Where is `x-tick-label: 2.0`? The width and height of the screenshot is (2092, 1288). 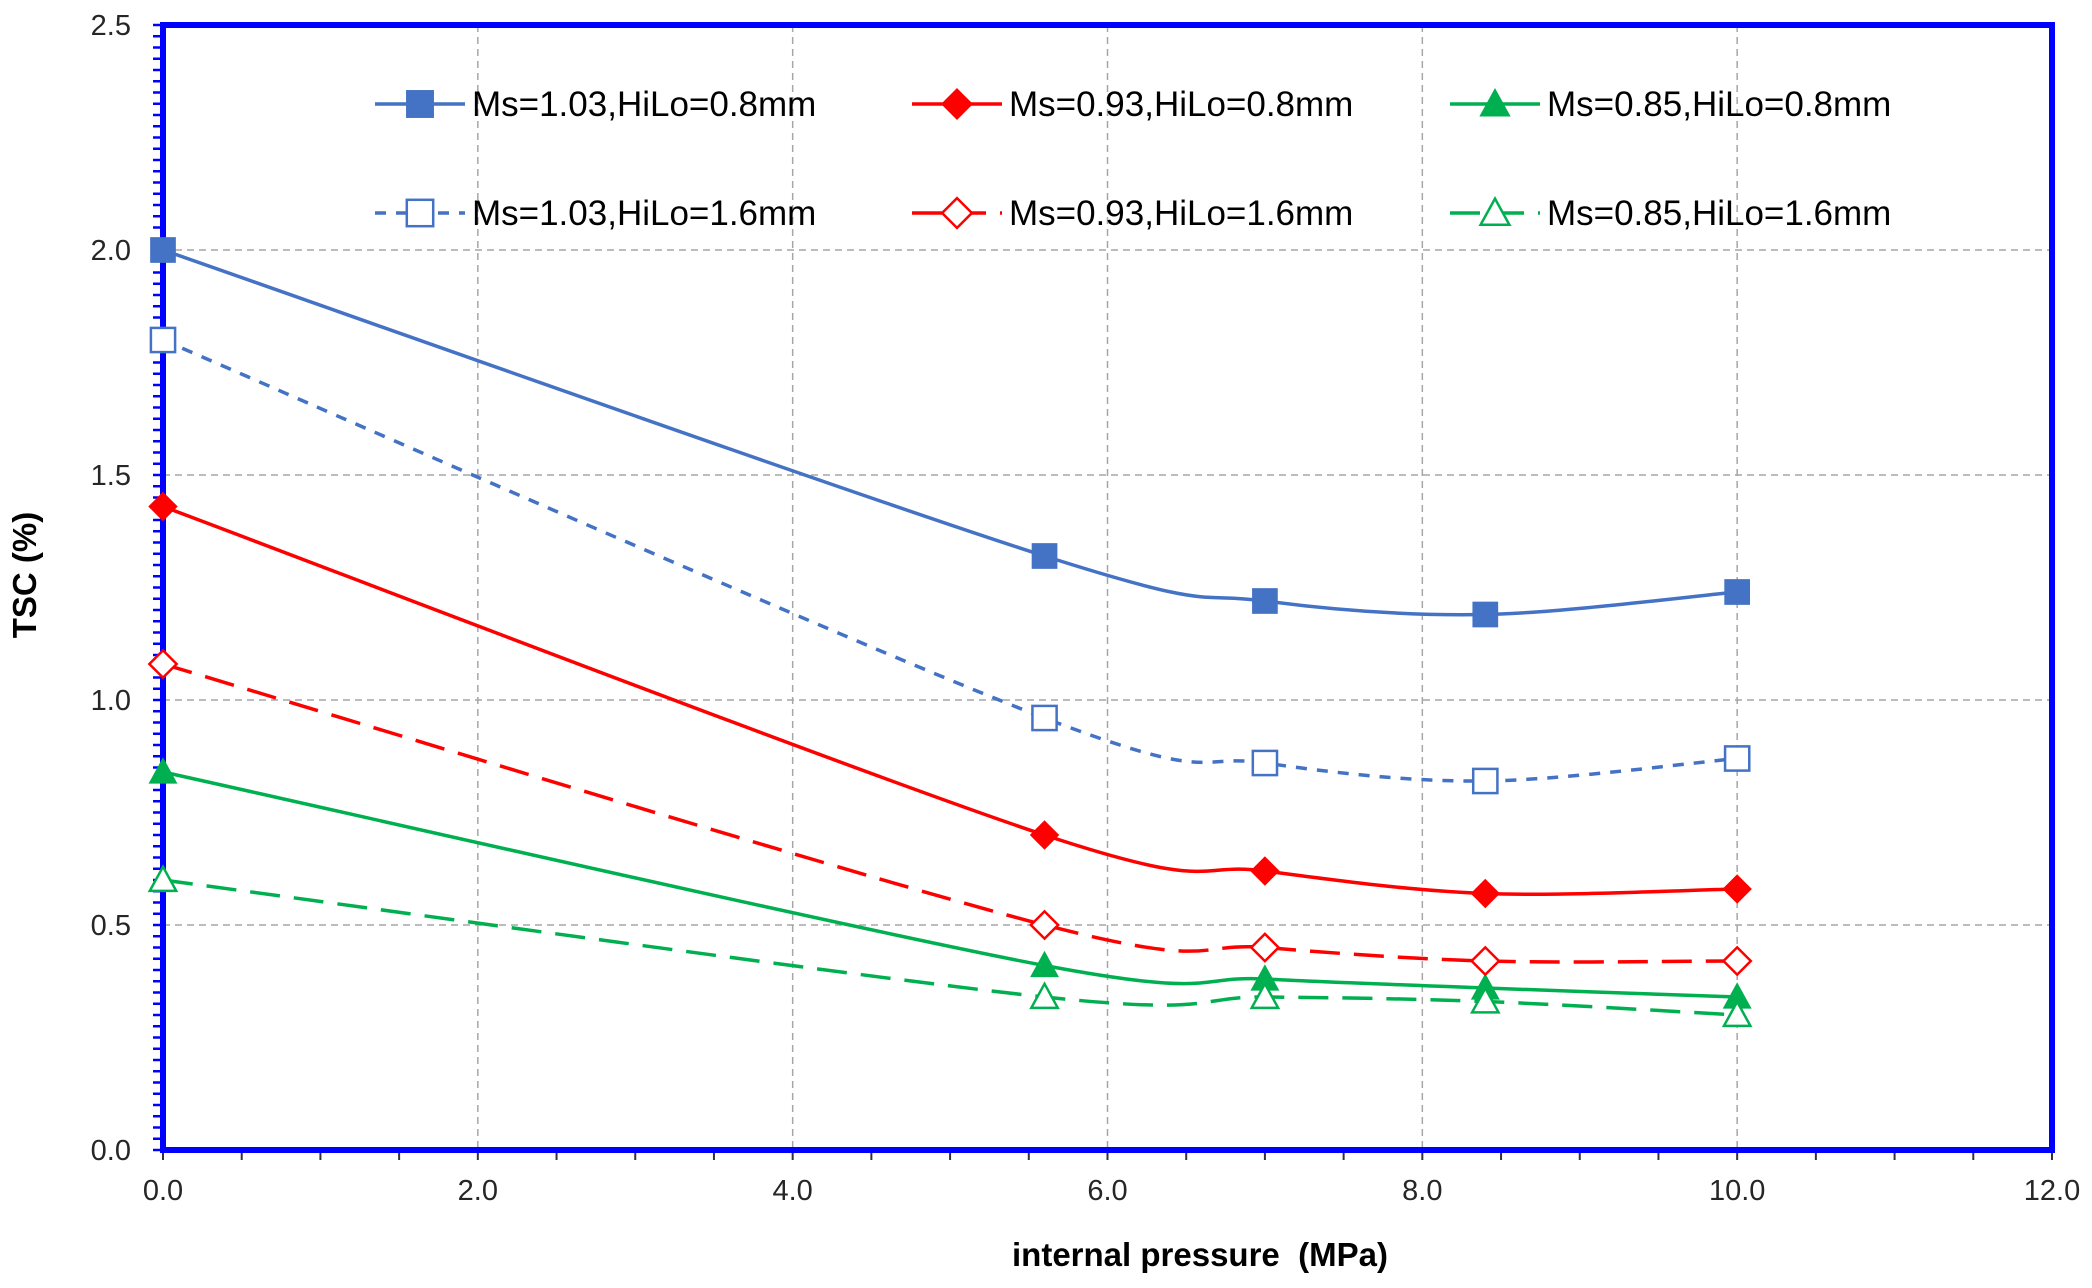
x-tick-label: 2.0 is located at coordinates (478, 1191).